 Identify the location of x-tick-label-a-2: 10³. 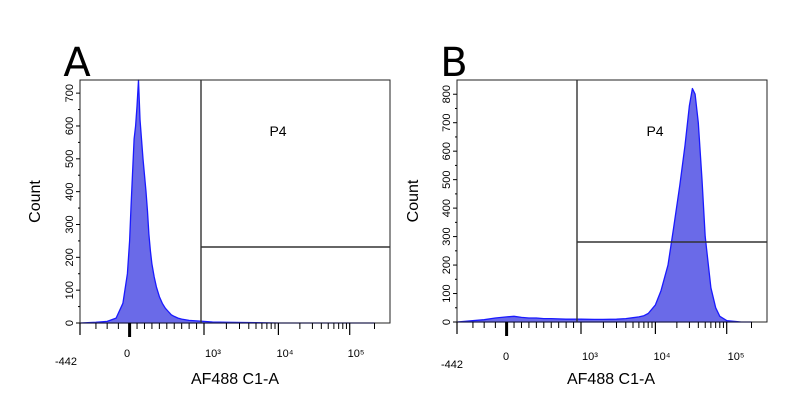
(213, 354).